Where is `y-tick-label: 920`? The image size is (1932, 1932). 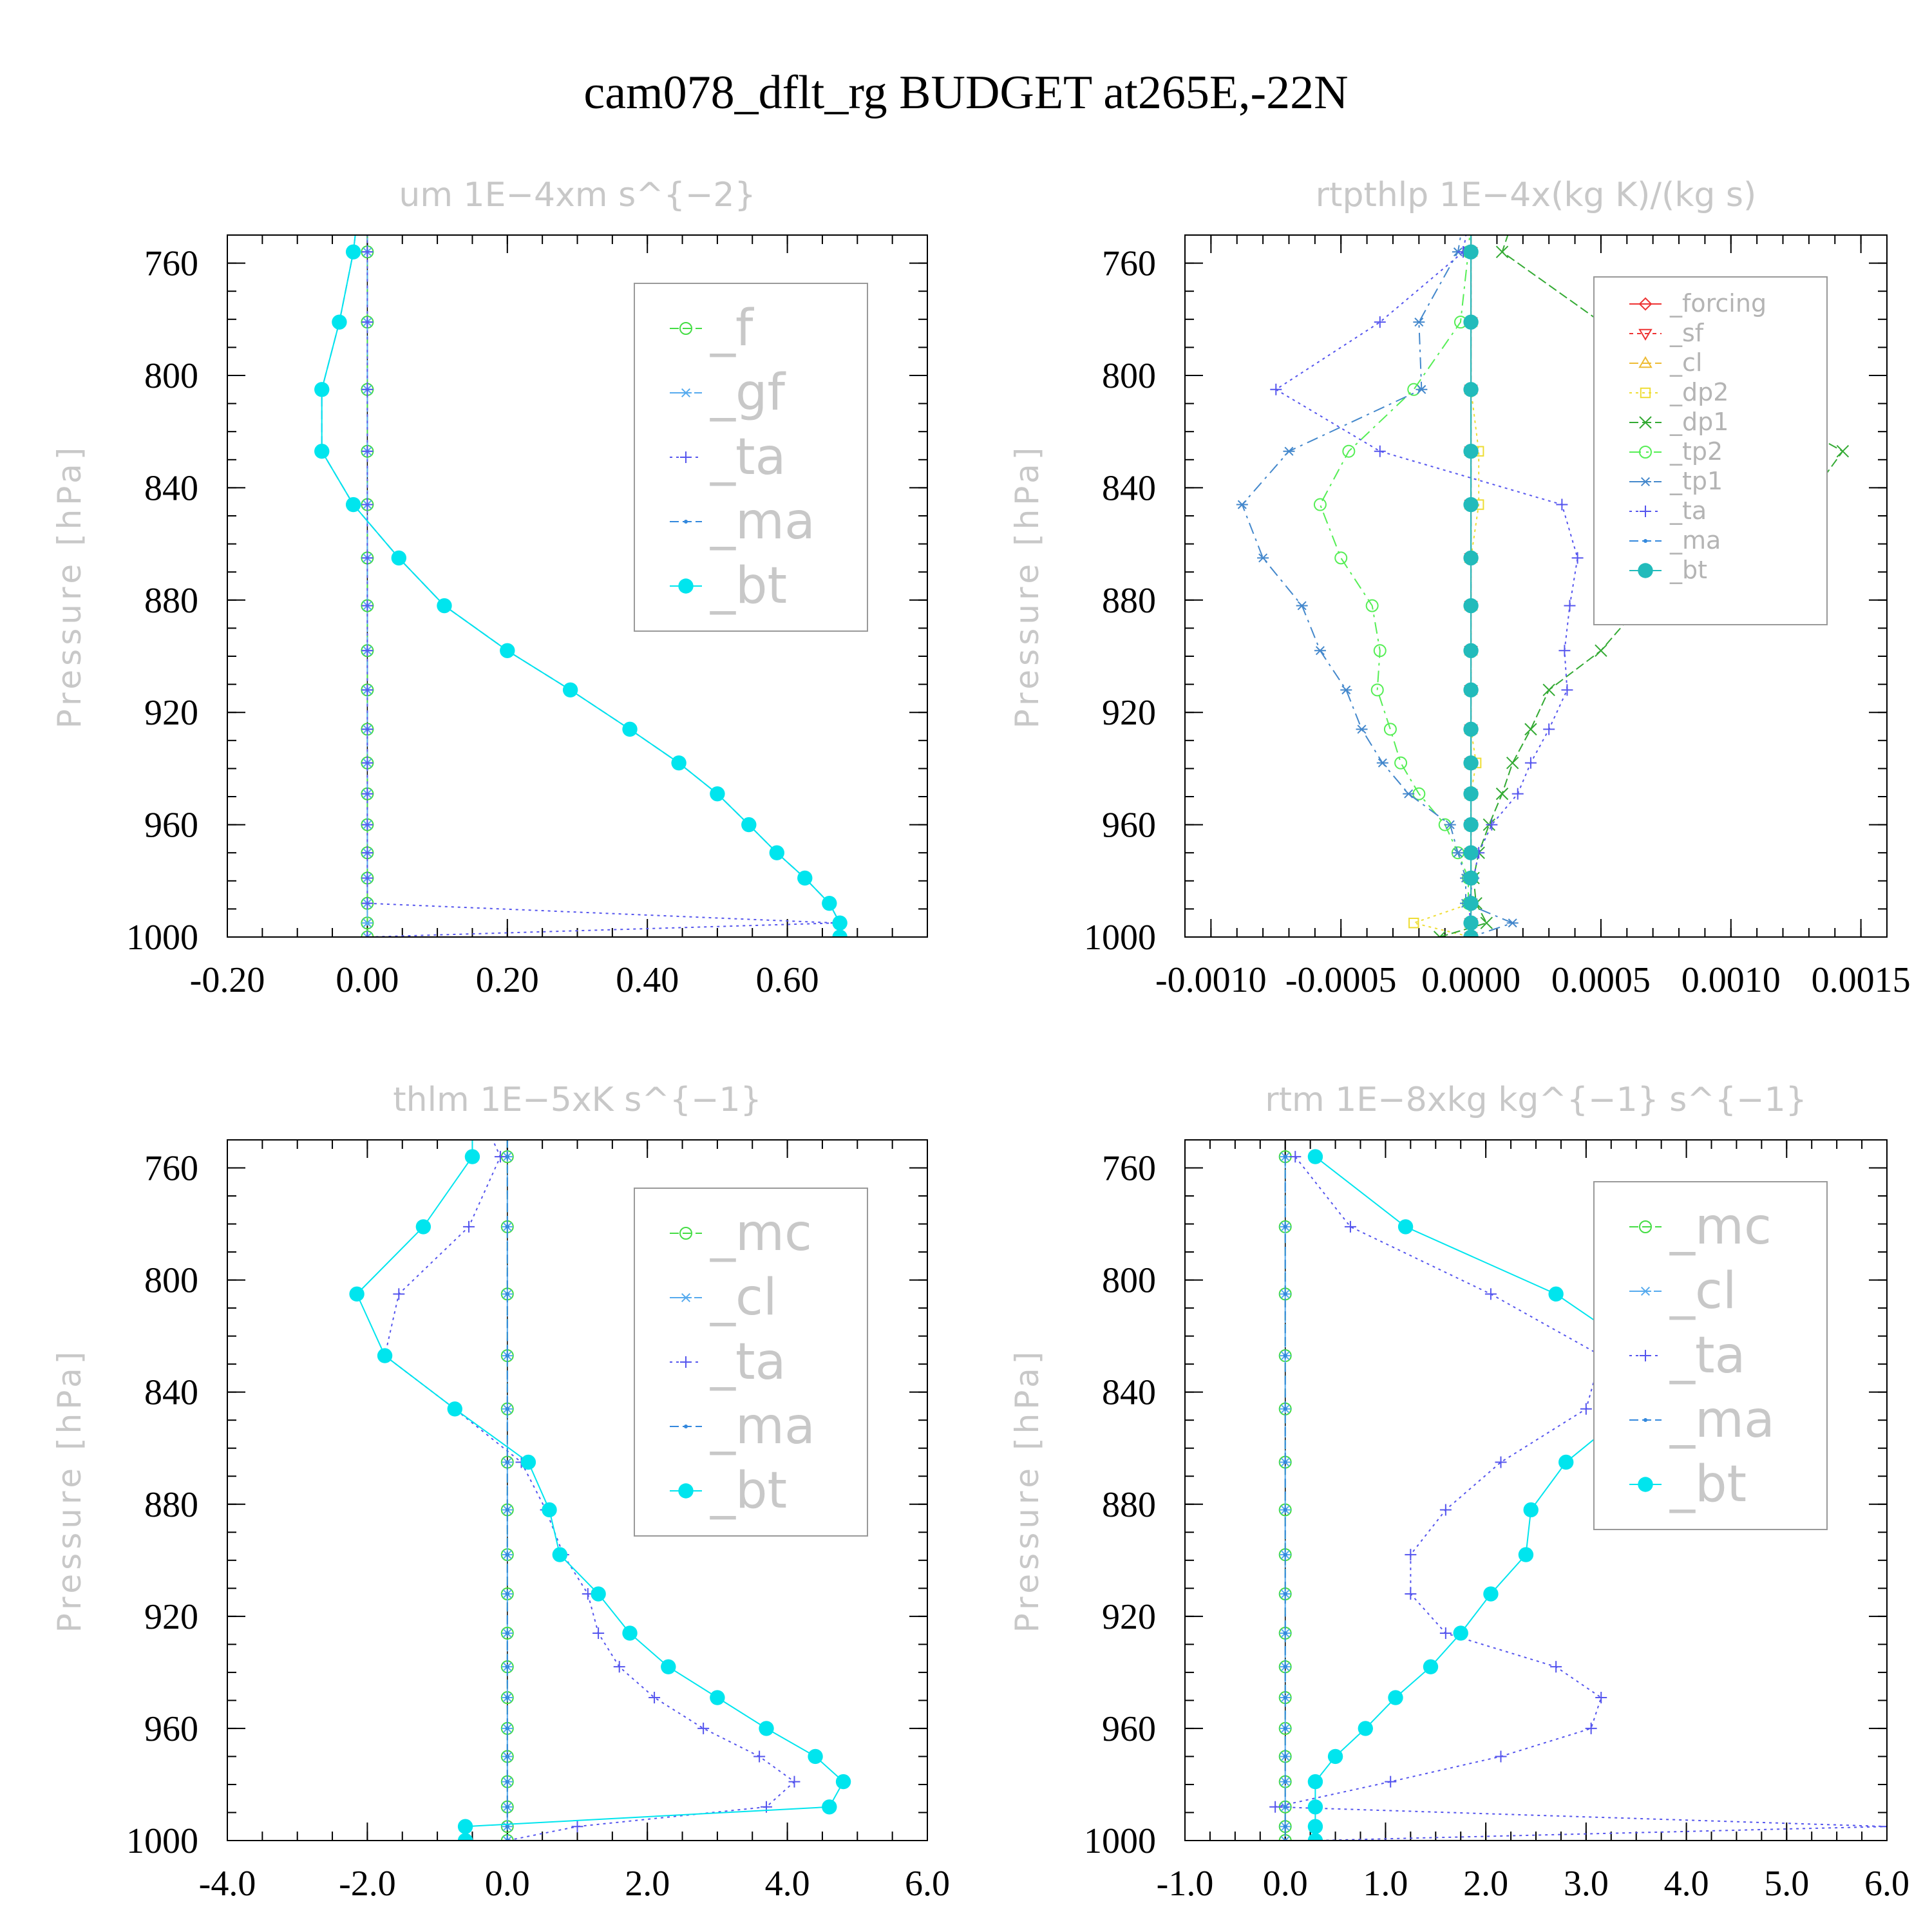
y-tick-label: 920 is located at coordinates (171, 713).